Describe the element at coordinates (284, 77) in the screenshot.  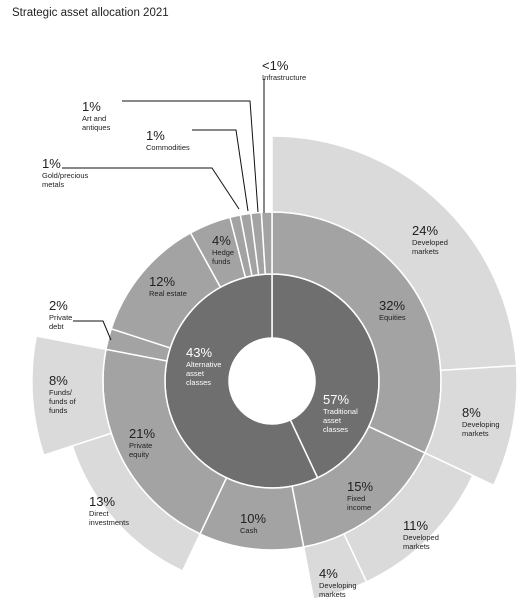
I see `category-label-infra: Infrastructure` at that location.